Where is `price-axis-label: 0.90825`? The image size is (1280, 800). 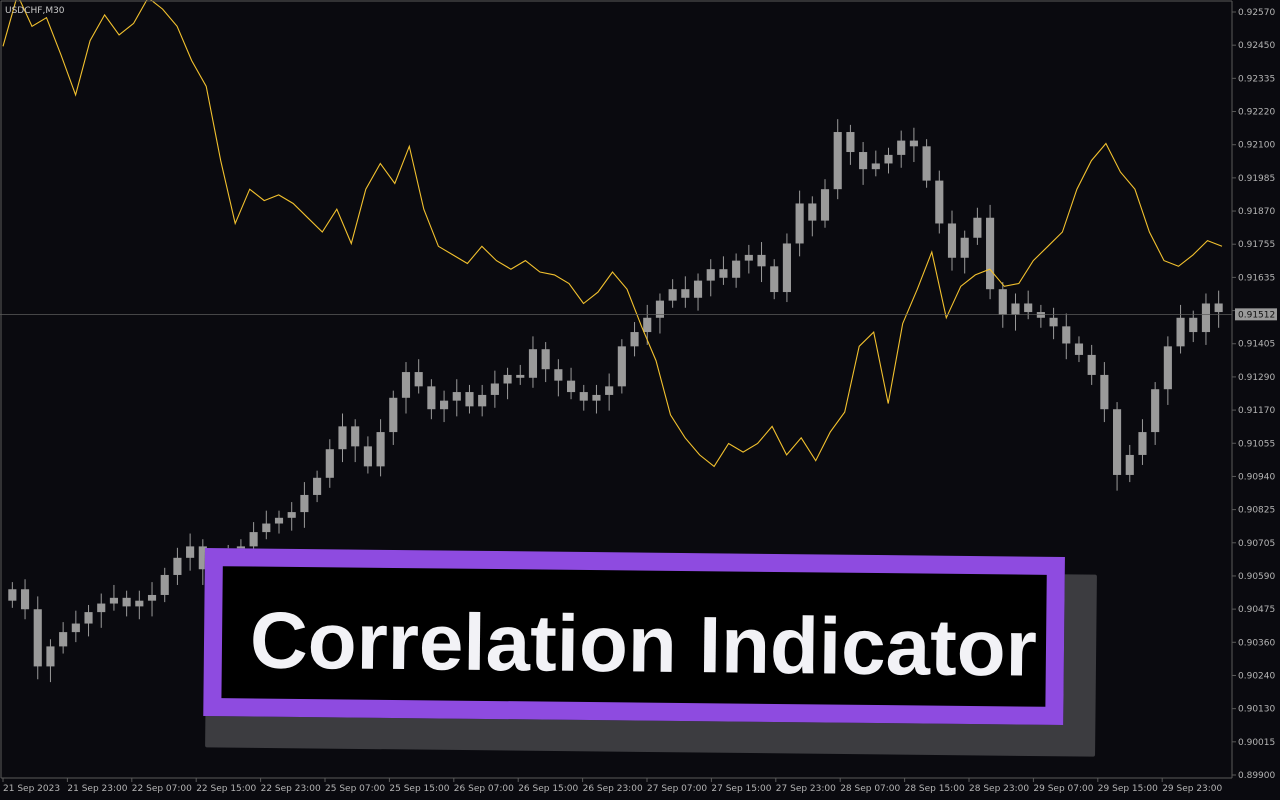 price-axis-label: 0.90825 is located at coordinates (1256, 511).